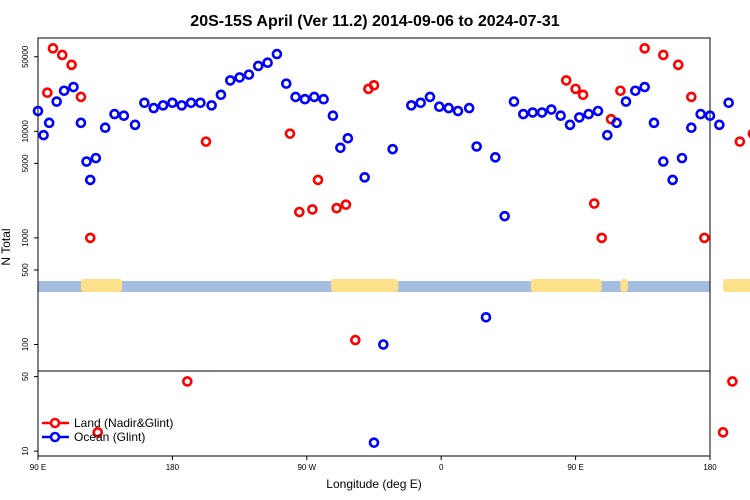 This screenshot has width=750, height=500. I want to click on legend: Land (Nadir&Glint) Ocean (Glint), so click(107, 430).